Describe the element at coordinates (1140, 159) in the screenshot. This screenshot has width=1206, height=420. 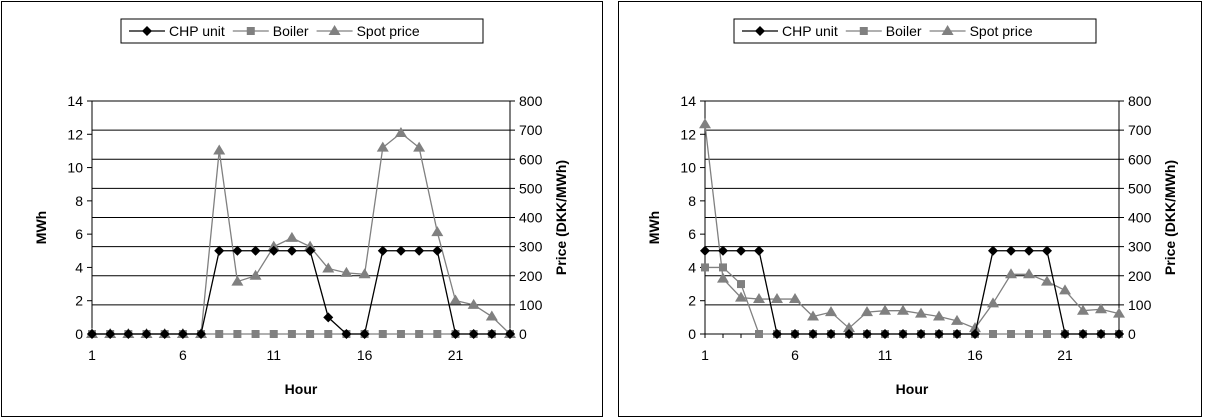
I see `chart-1-y2-tick-label: 600` at that location.